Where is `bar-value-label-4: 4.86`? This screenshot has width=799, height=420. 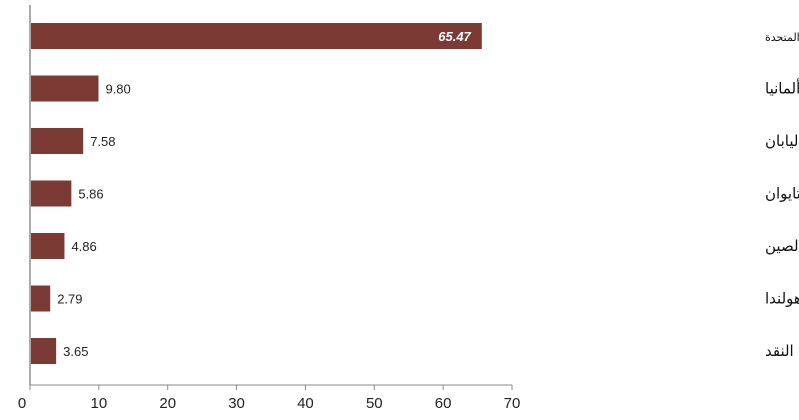 bar-value-label-4: 4.86 is located at coordinates (83, 246).